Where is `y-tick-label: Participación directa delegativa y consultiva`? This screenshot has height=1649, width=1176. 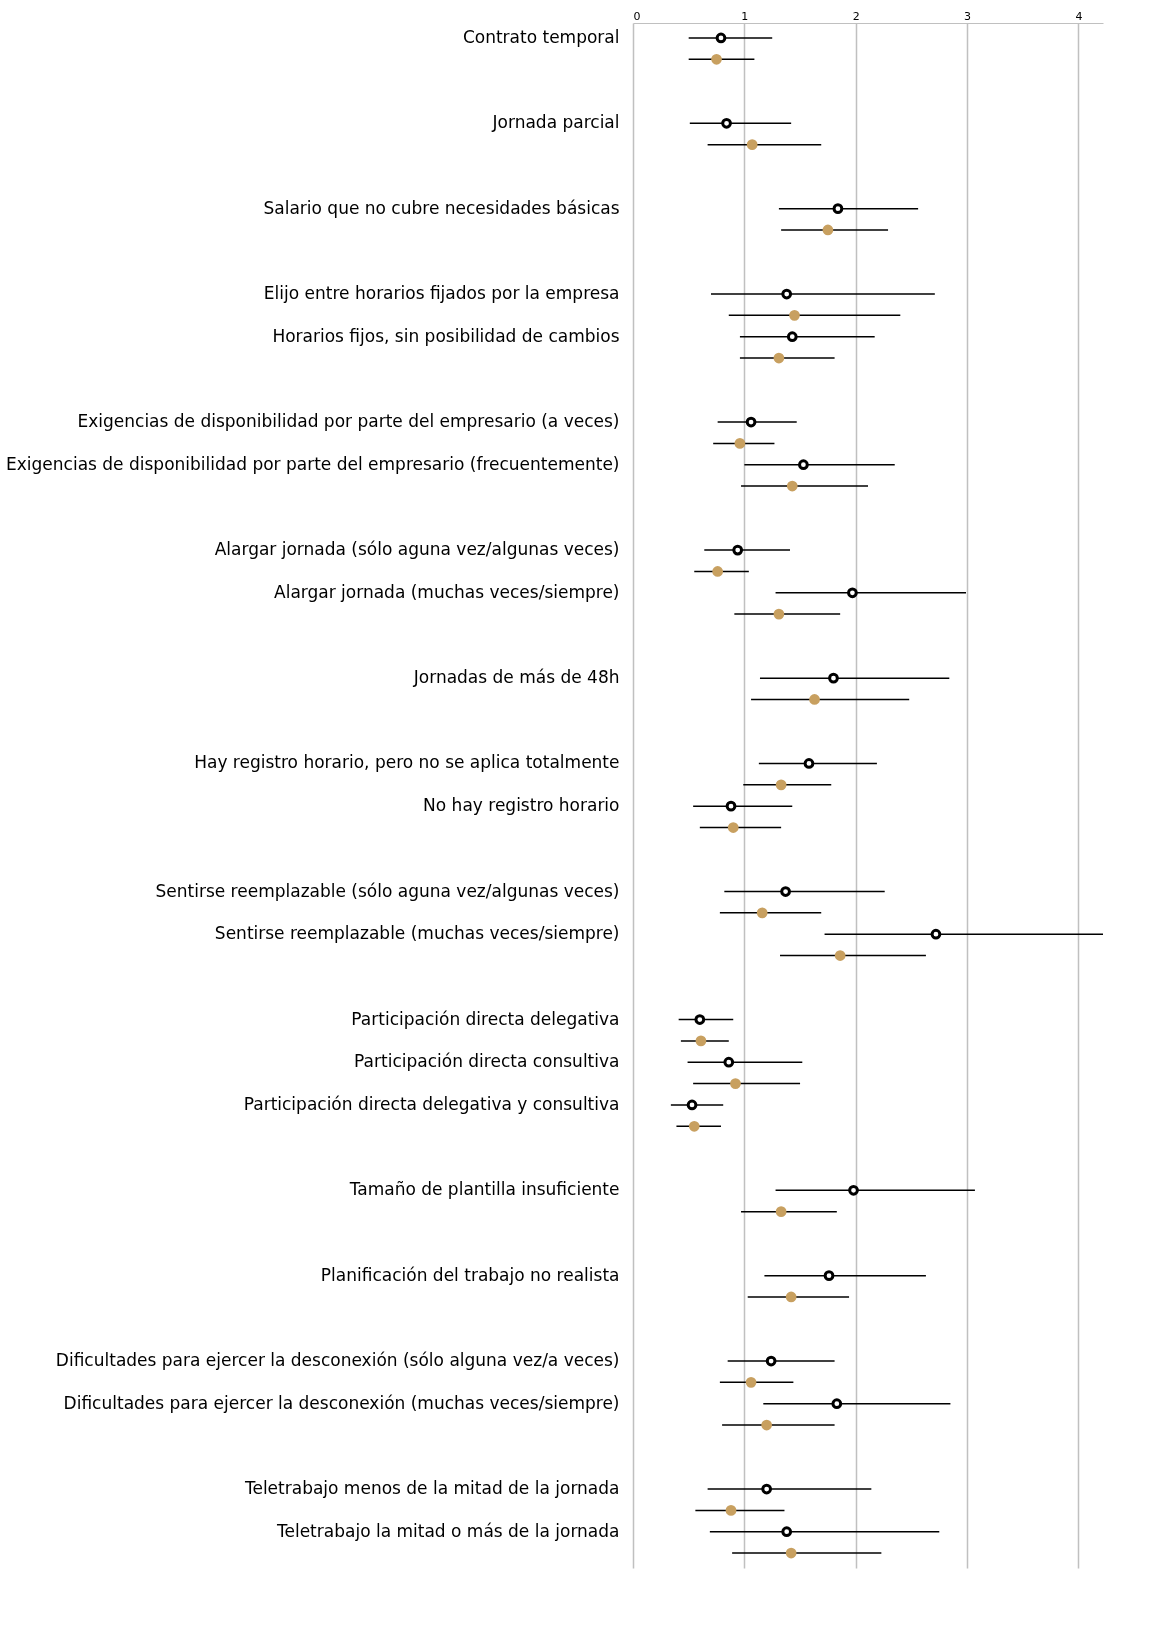
y-tick-label: Participación directa delegativa y consultiva is located at coordinates (431, 1103).